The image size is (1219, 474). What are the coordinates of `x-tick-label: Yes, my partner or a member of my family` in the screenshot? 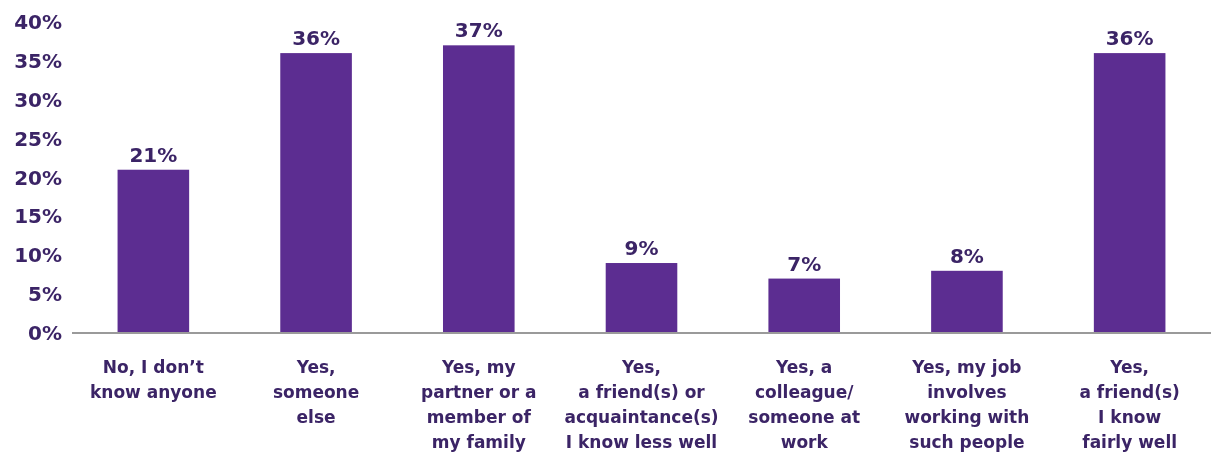 It's located at (479, 404).